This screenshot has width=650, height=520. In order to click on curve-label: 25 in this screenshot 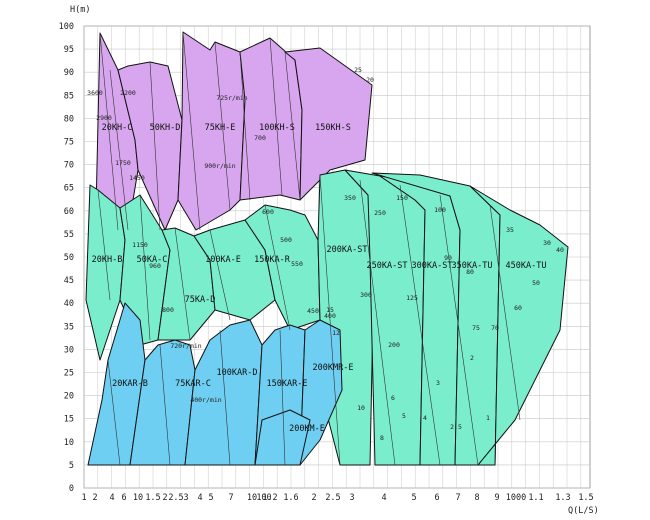, I will do `click(358, 70)`.